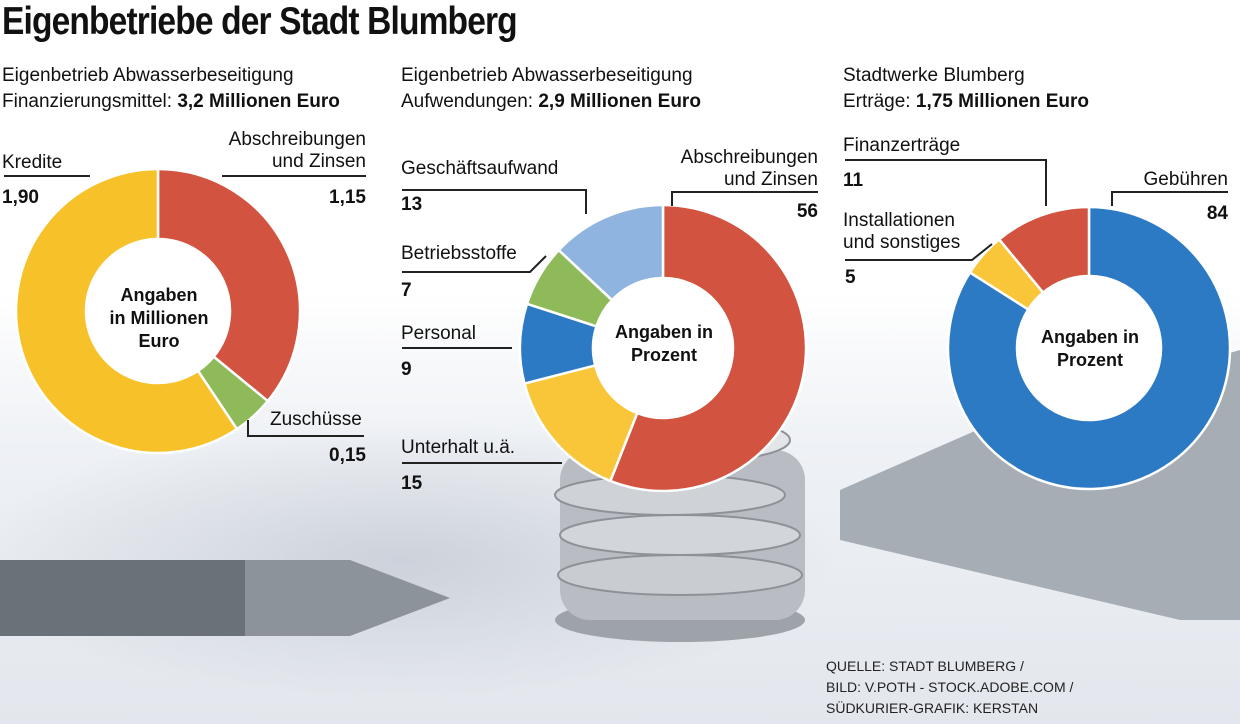  What do you see at coordinates (406, 290) in the screenshot?
I see `value-betriebsstoffe: 7` at bounding box center [406, 290].